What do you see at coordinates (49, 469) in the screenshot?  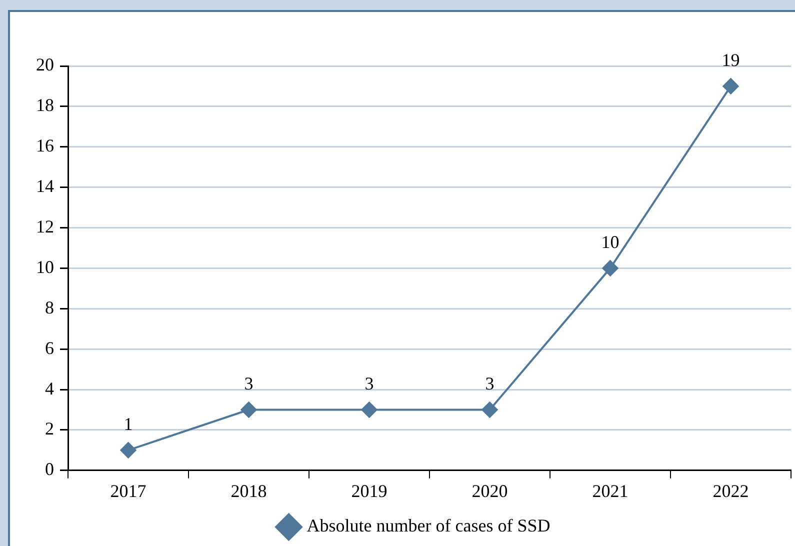 I see `y-tick-label: 0` at bounding box center [49, 469].